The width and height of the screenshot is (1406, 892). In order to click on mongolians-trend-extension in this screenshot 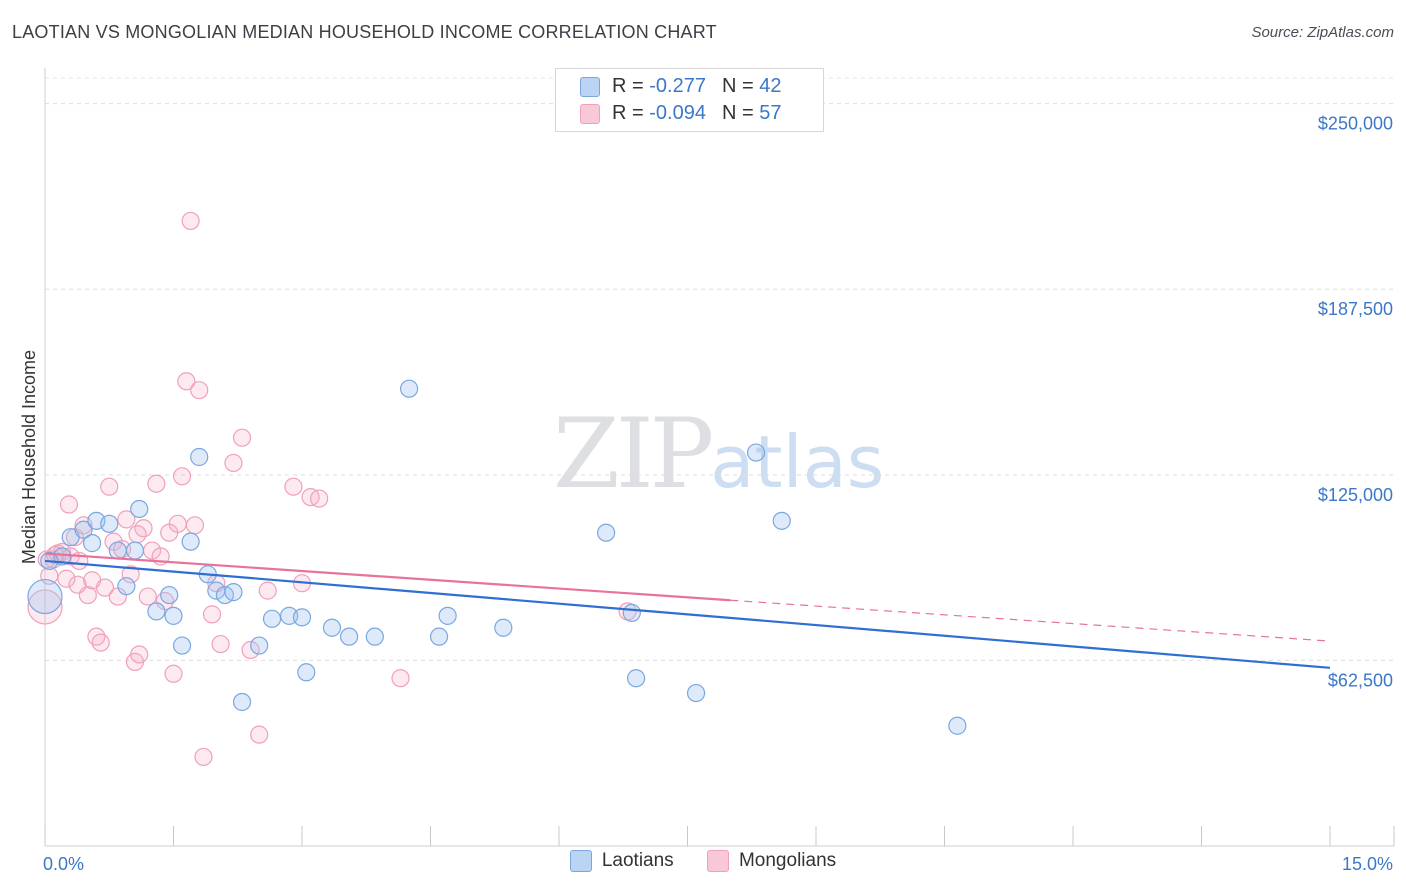, I will do `click(1030, 620)`.